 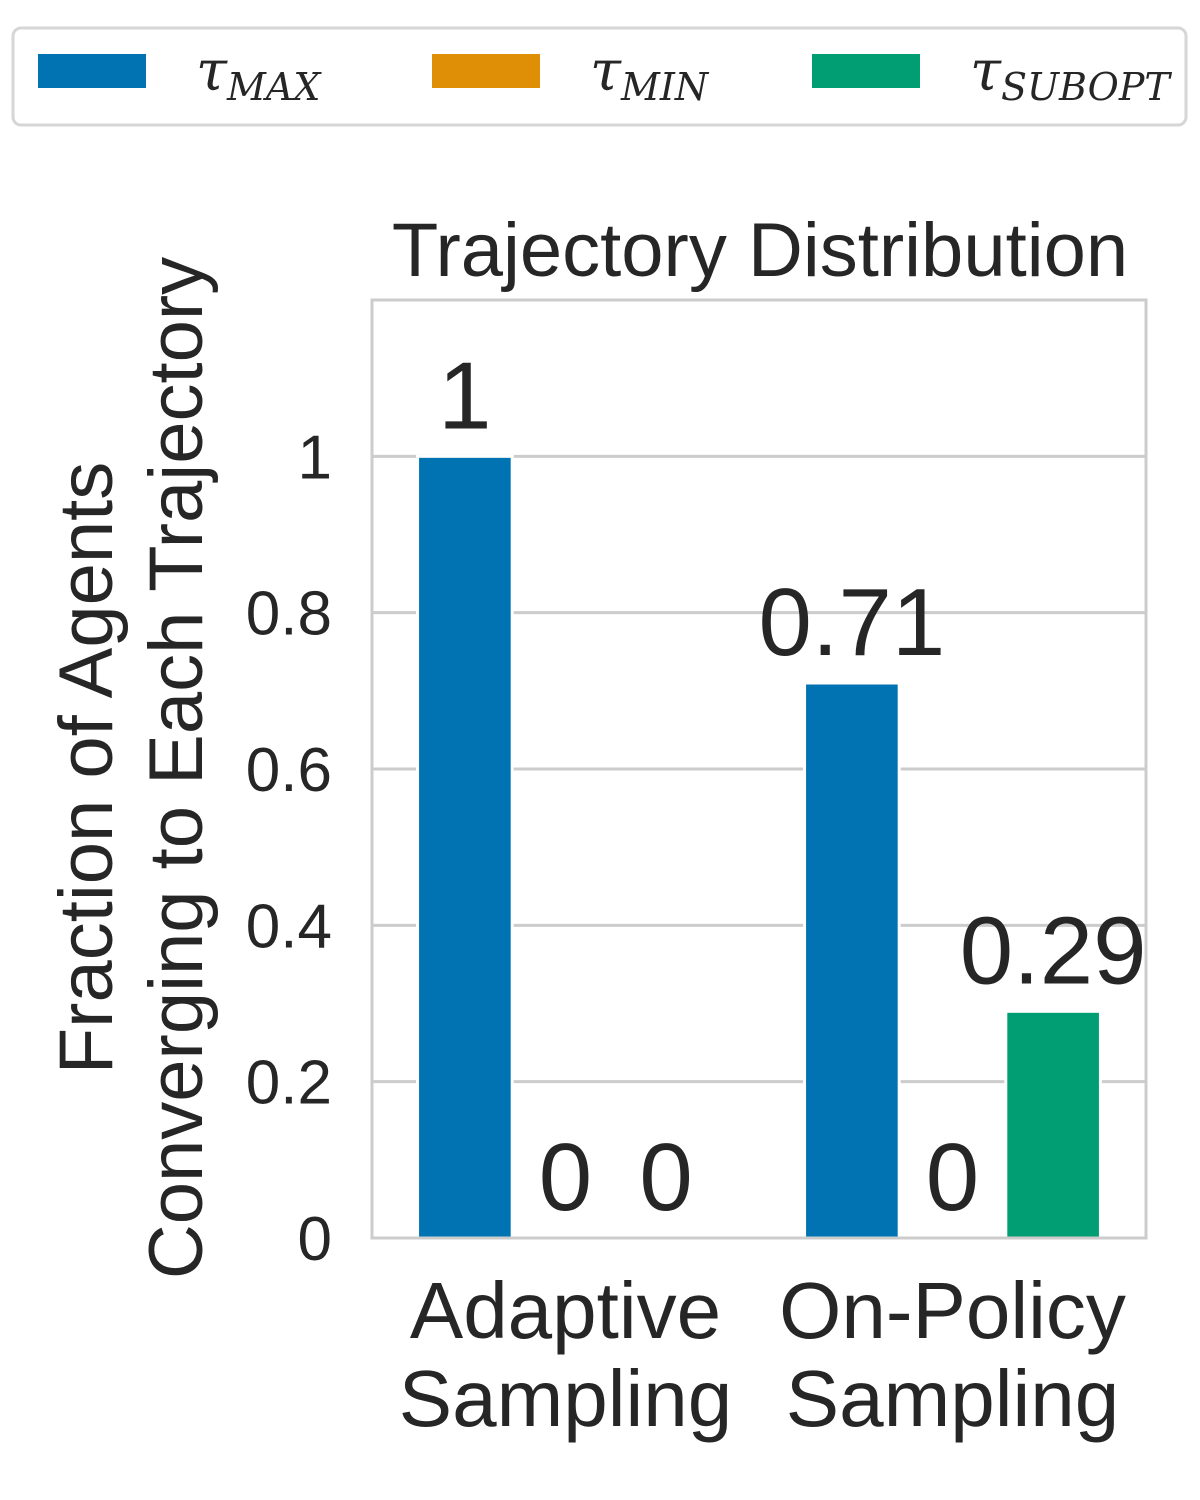 I want to click on y-axis-label-line: Fraction of Agents, so click(x=86, y=768).